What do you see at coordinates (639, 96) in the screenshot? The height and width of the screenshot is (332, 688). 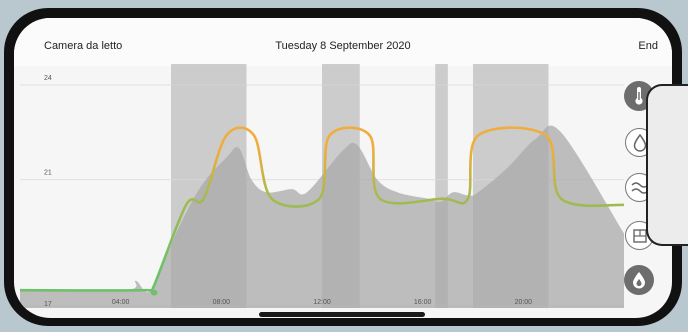 I see `thermometer-icon` at bounding box center [639, 96].